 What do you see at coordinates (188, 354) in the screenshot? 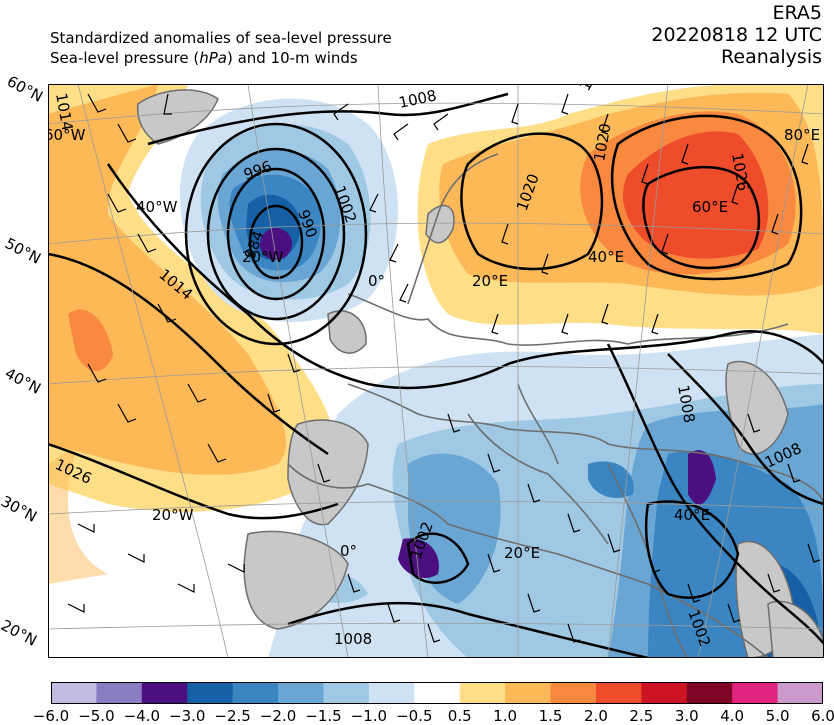
I see `isobar-1020-west` at bounding box center [188, 354].